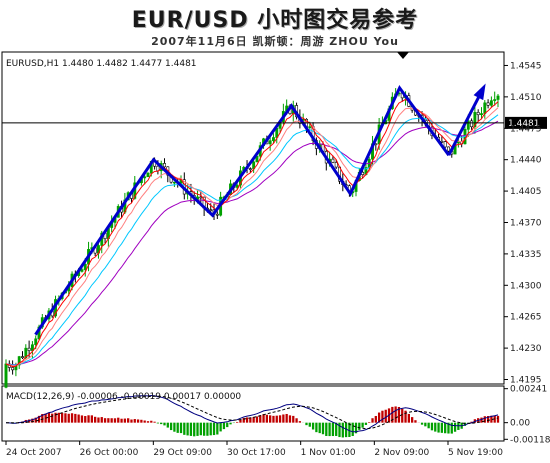  I want to click on x-tick-label: 24 Oct 2007, so click(34, 453).